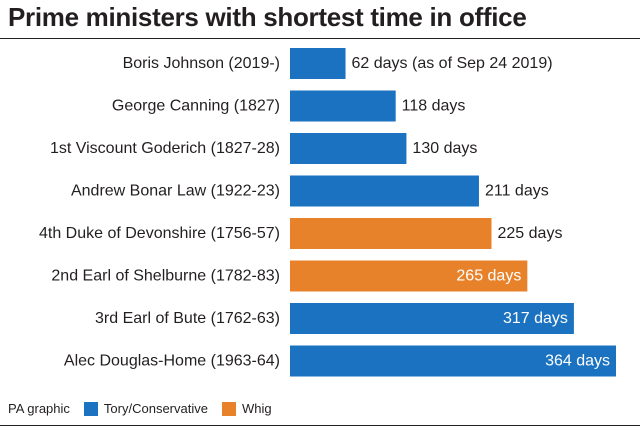 Image resolution: width=640 pixels, height=427 pixels. Describe the element at coordinates (228, 408) in the screenshot. I see `legend-swatch-whig` at that location.